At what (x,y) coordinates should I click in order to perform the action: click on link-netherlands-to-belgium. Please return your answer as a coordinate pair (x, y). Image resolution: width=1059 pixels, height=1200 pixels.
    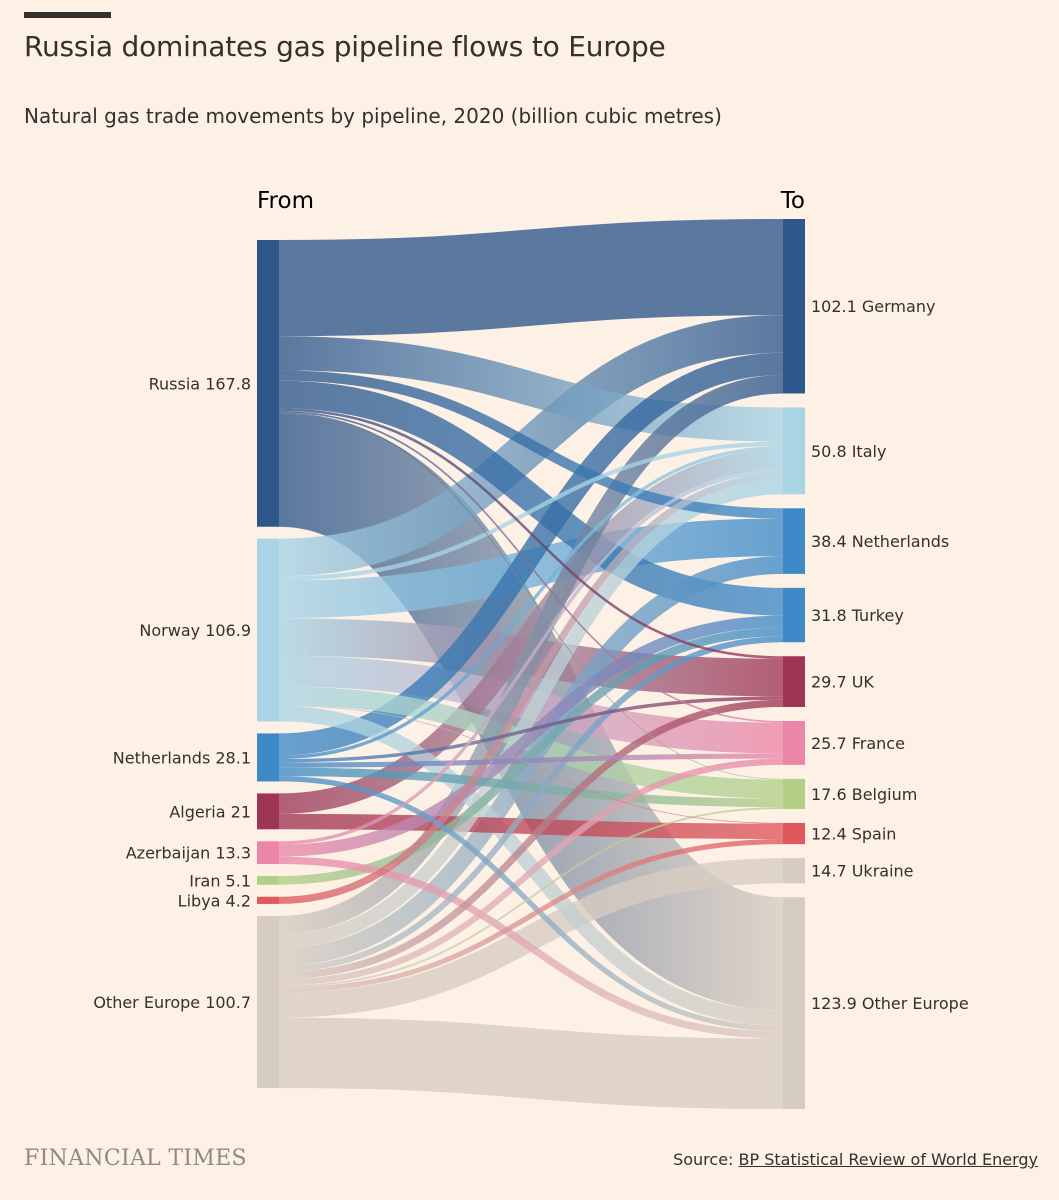
    Looking at the image, I should click on (531, 787).